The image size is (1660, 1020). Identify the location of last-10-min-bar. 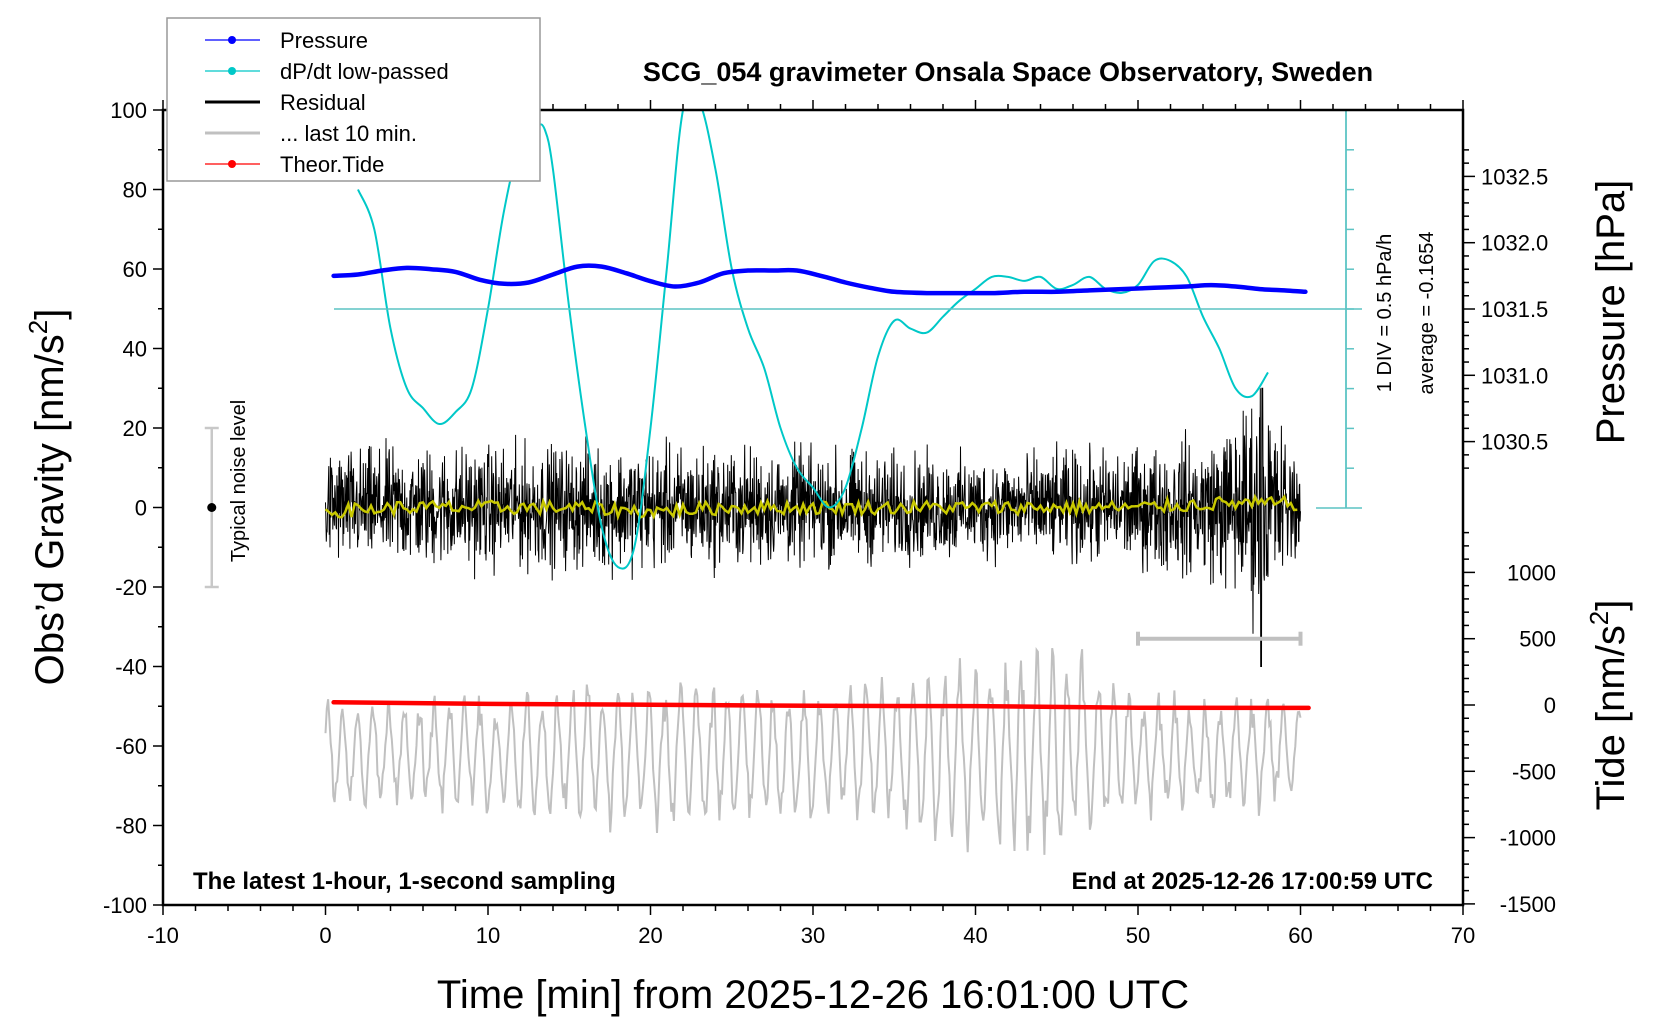
(1219, 638).